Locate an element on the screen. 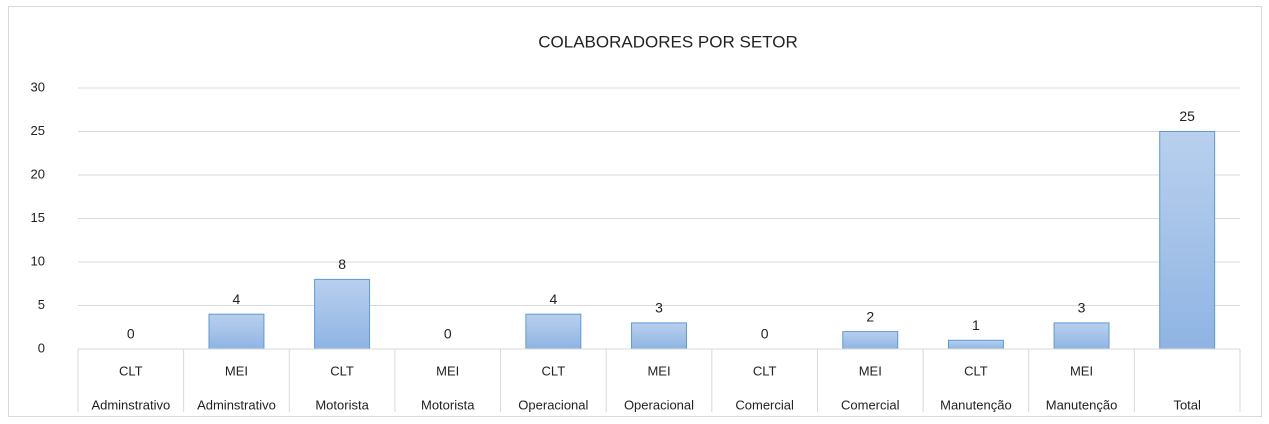 The image size is (1269, 424). y-tick-label: 30 is located at coordinates (38, 86).